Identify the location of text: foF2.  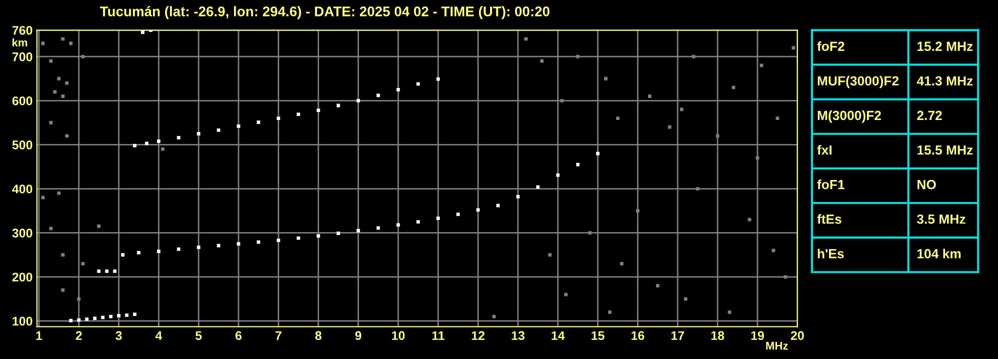
(830, 46).